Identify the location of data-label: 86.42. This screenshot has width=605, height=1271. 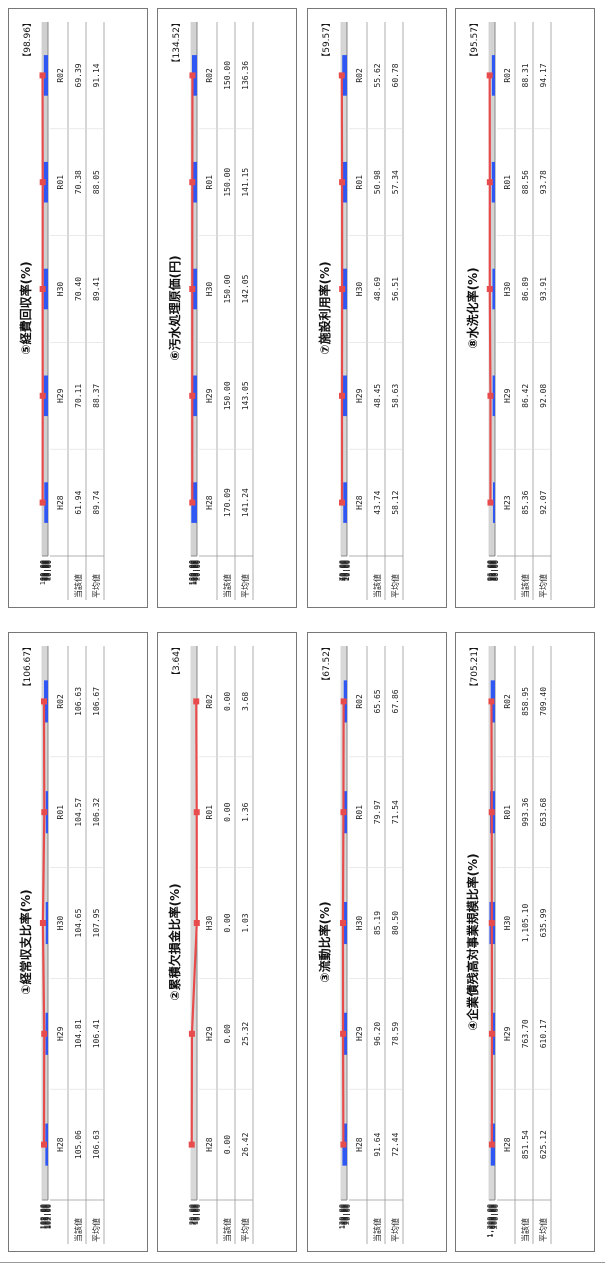
(525, 396).